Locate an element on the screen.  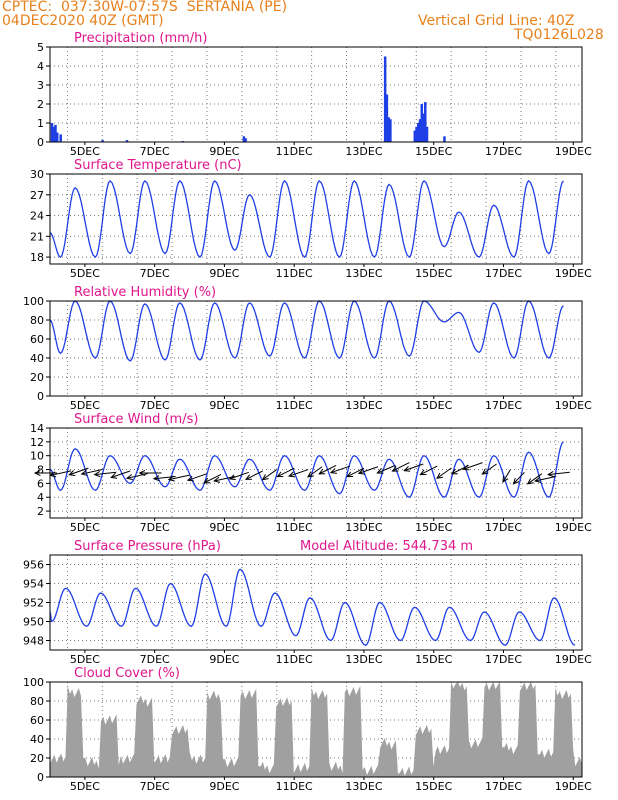
y-tick-label: 18 is located at coordinates (37, 257).